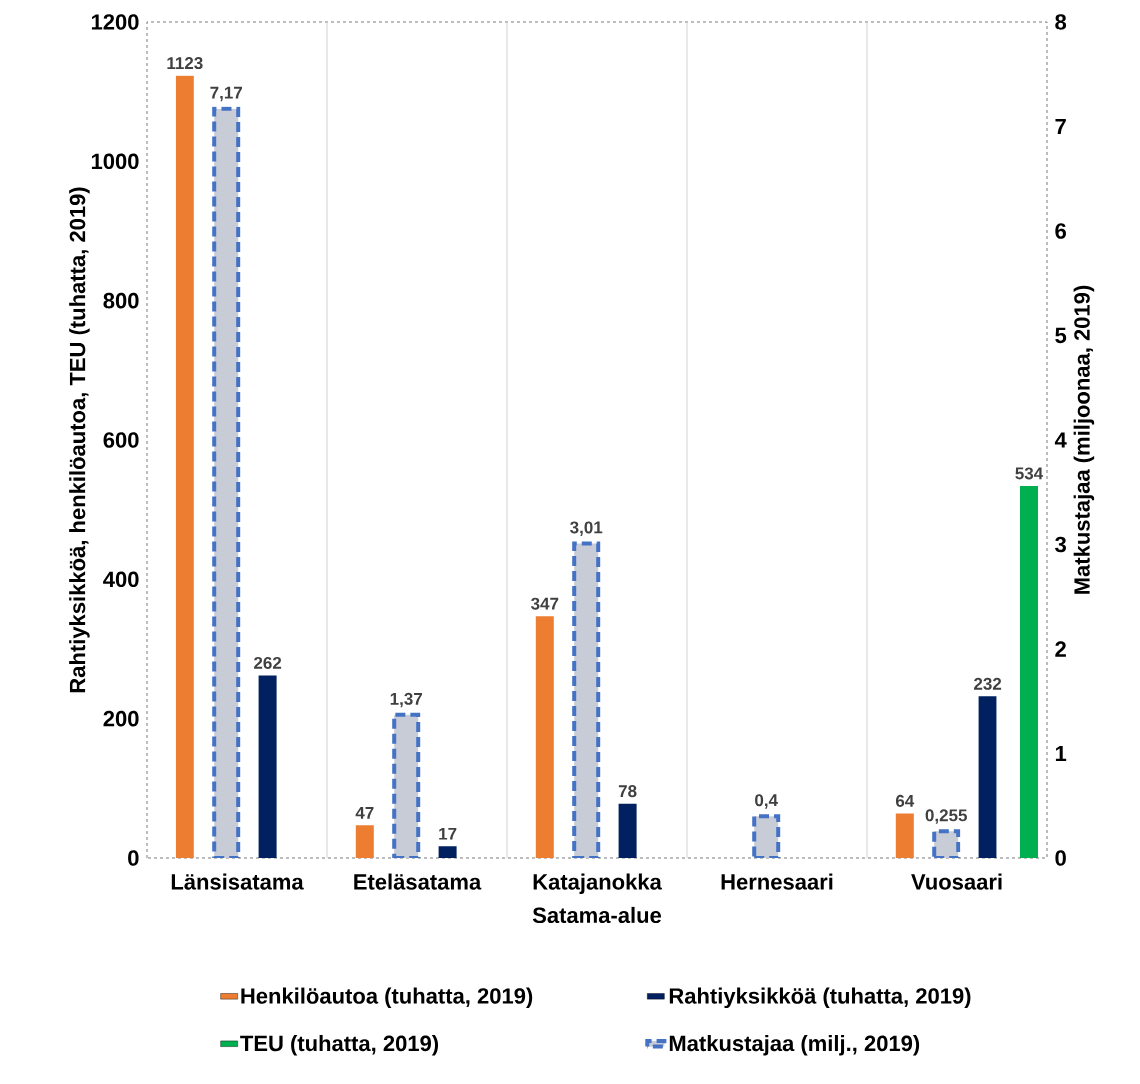  I want to click on y2-axis-title: Matkustajaa (miljoonaa, 2019), so click(1084, 439).